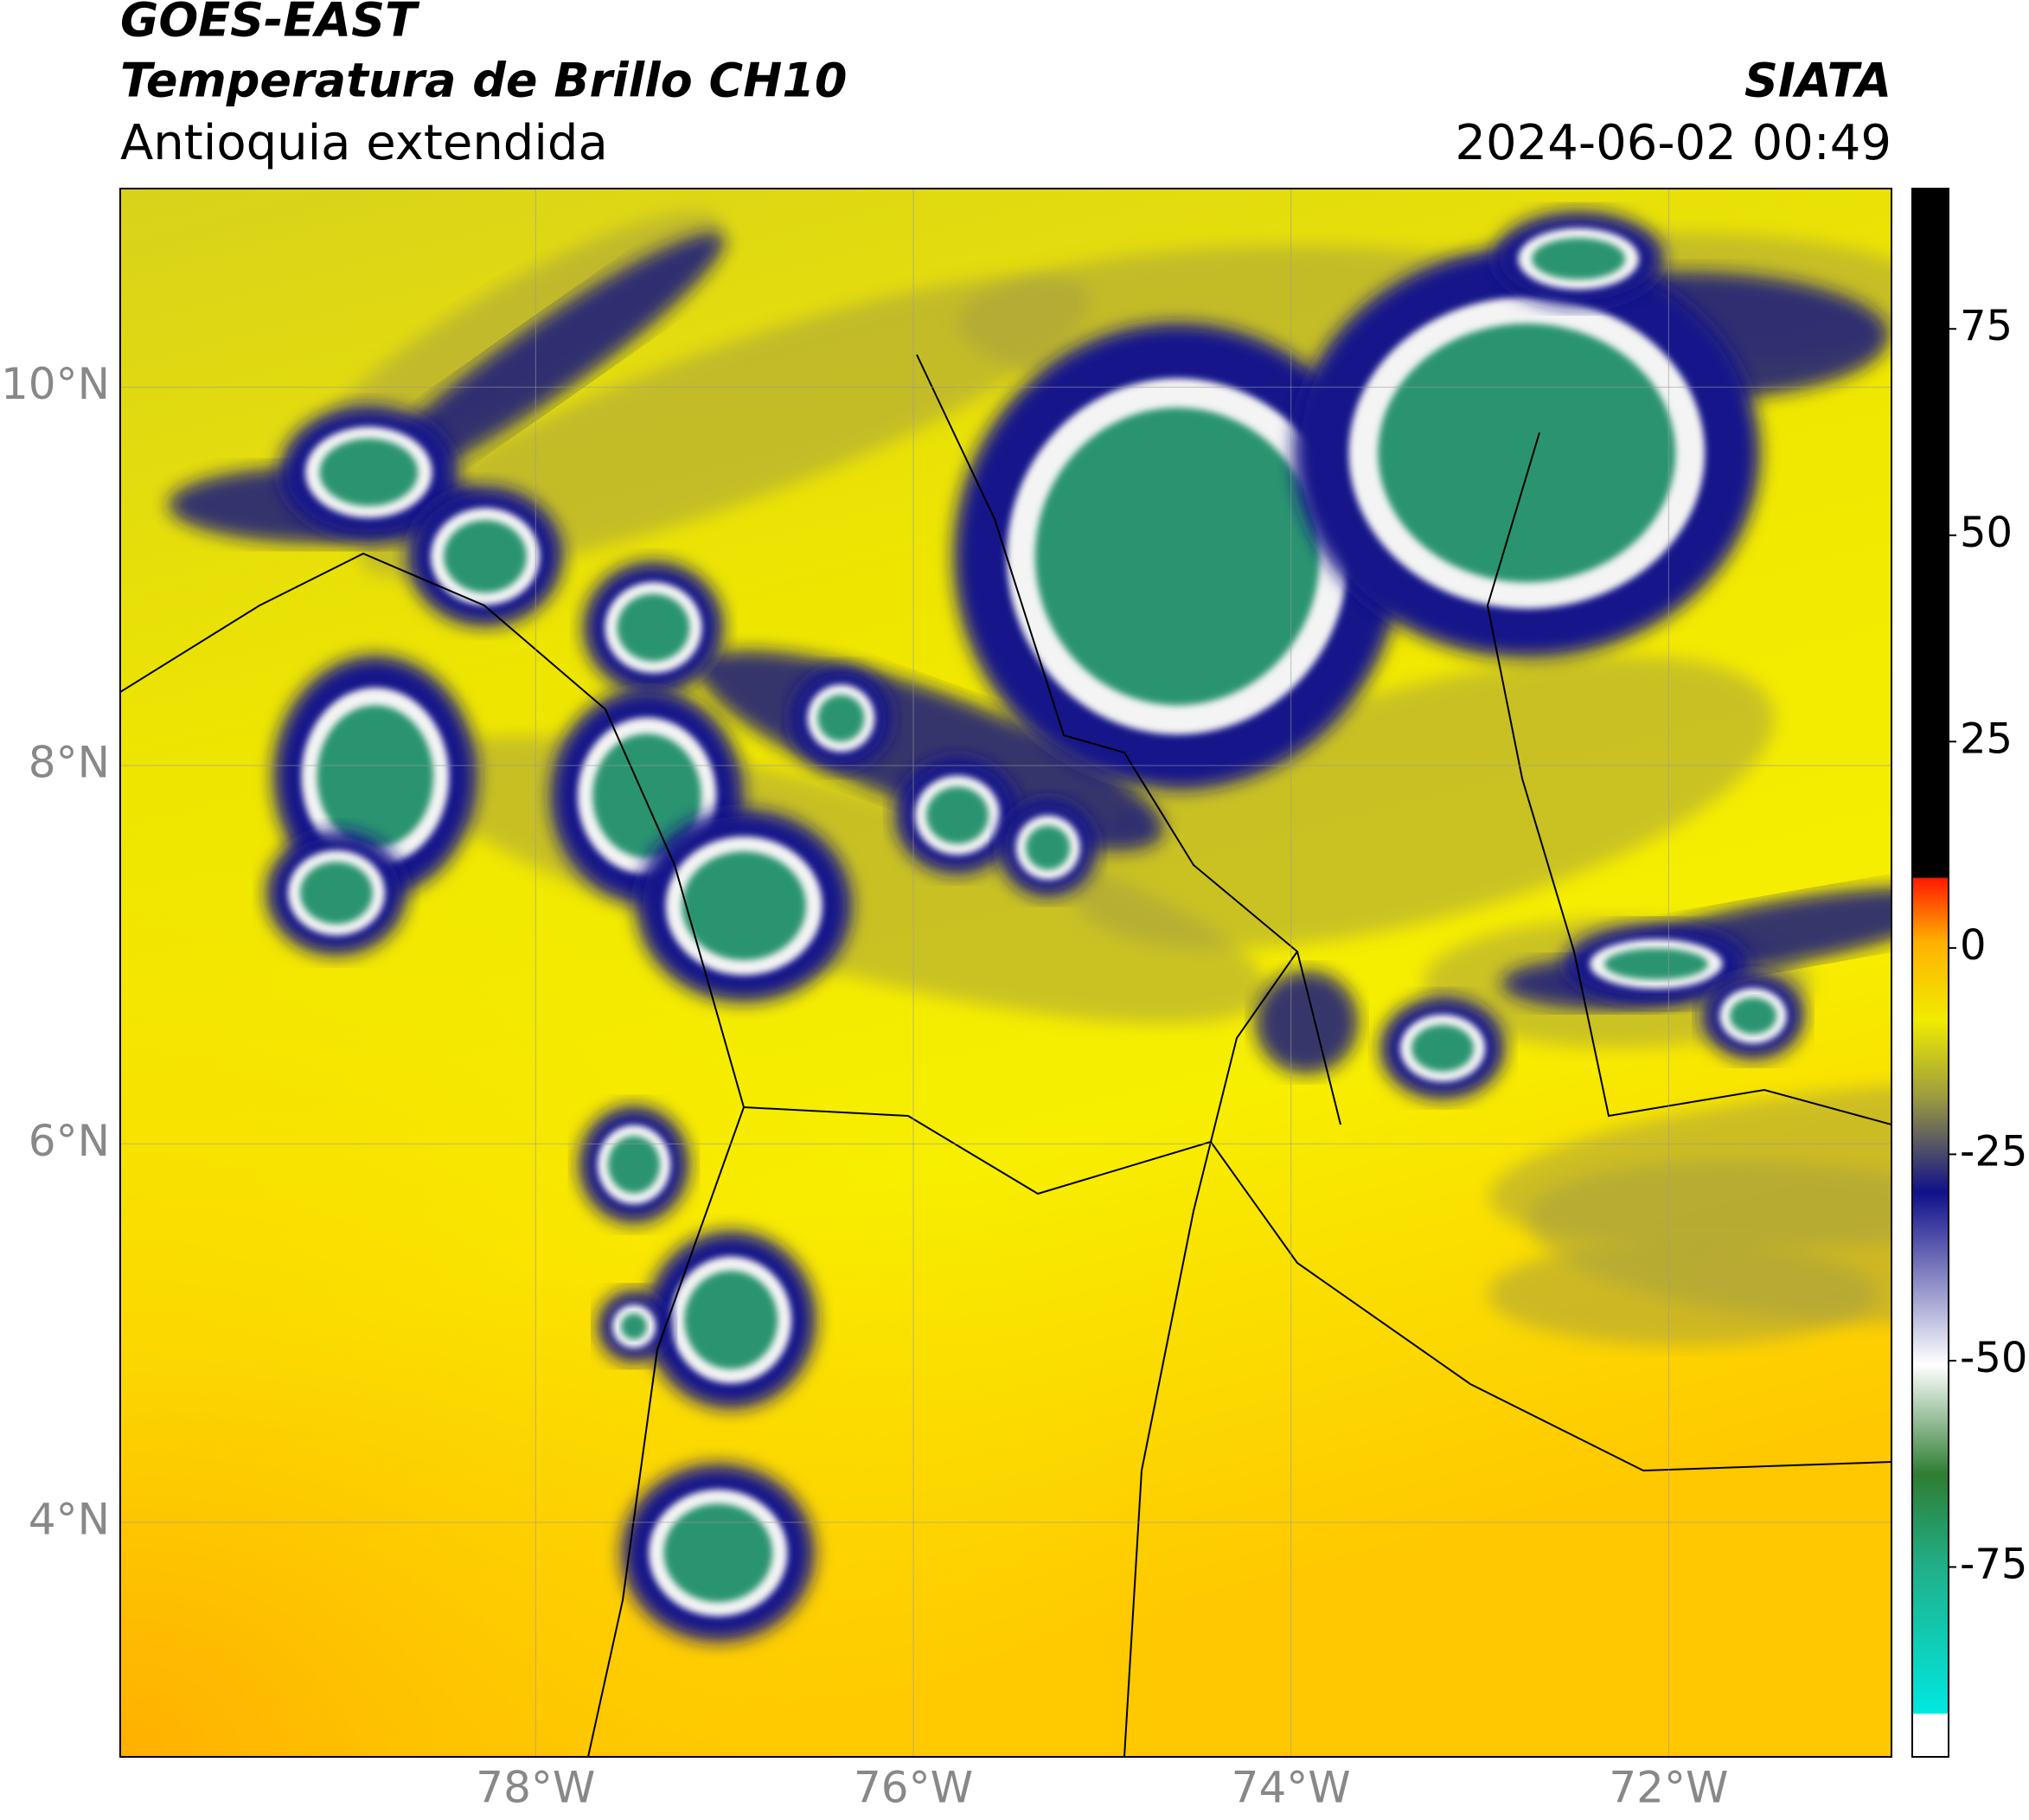 The image size is (2029, 1820). Describe the element at coordinates (1993, 1565) in the screenshot. I see `colorbar-tick-label: -75` at that location.